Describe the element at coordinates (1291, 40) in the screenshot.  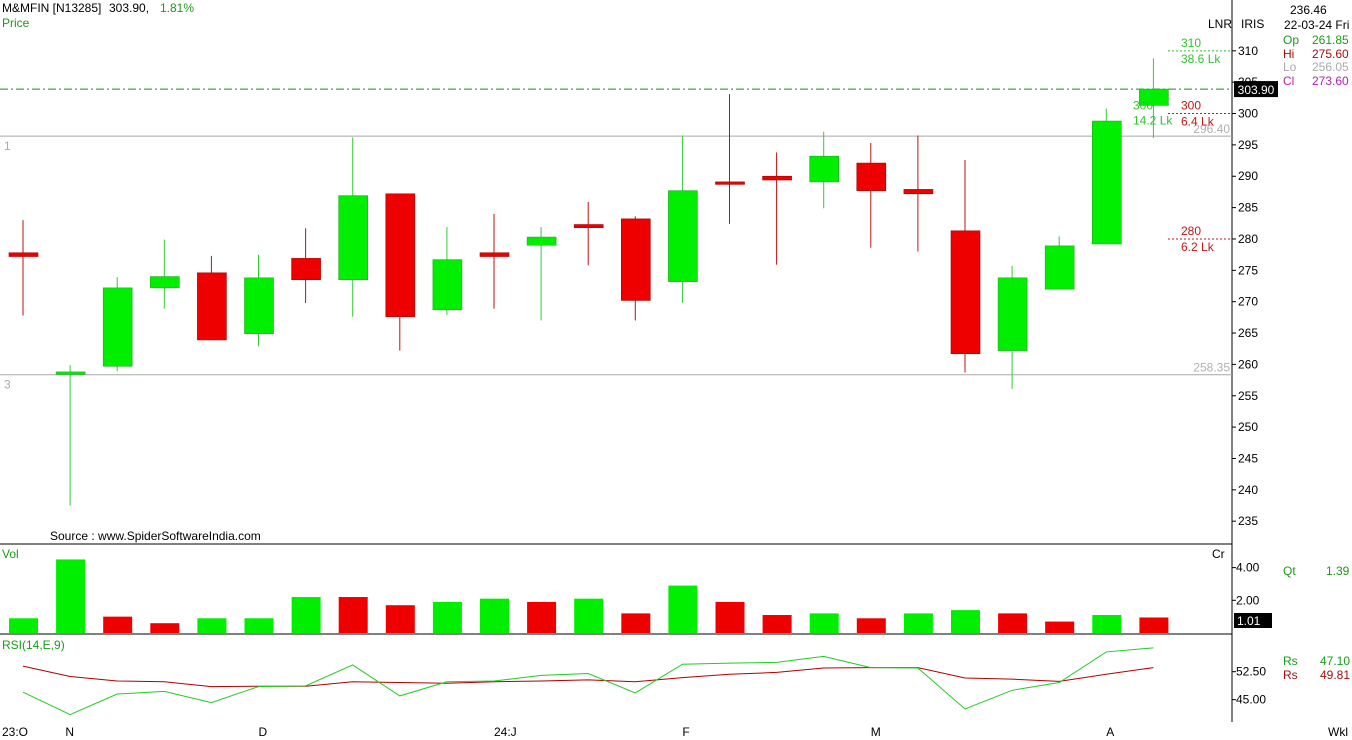
I see `ohlc-open-label: Op` at that location.